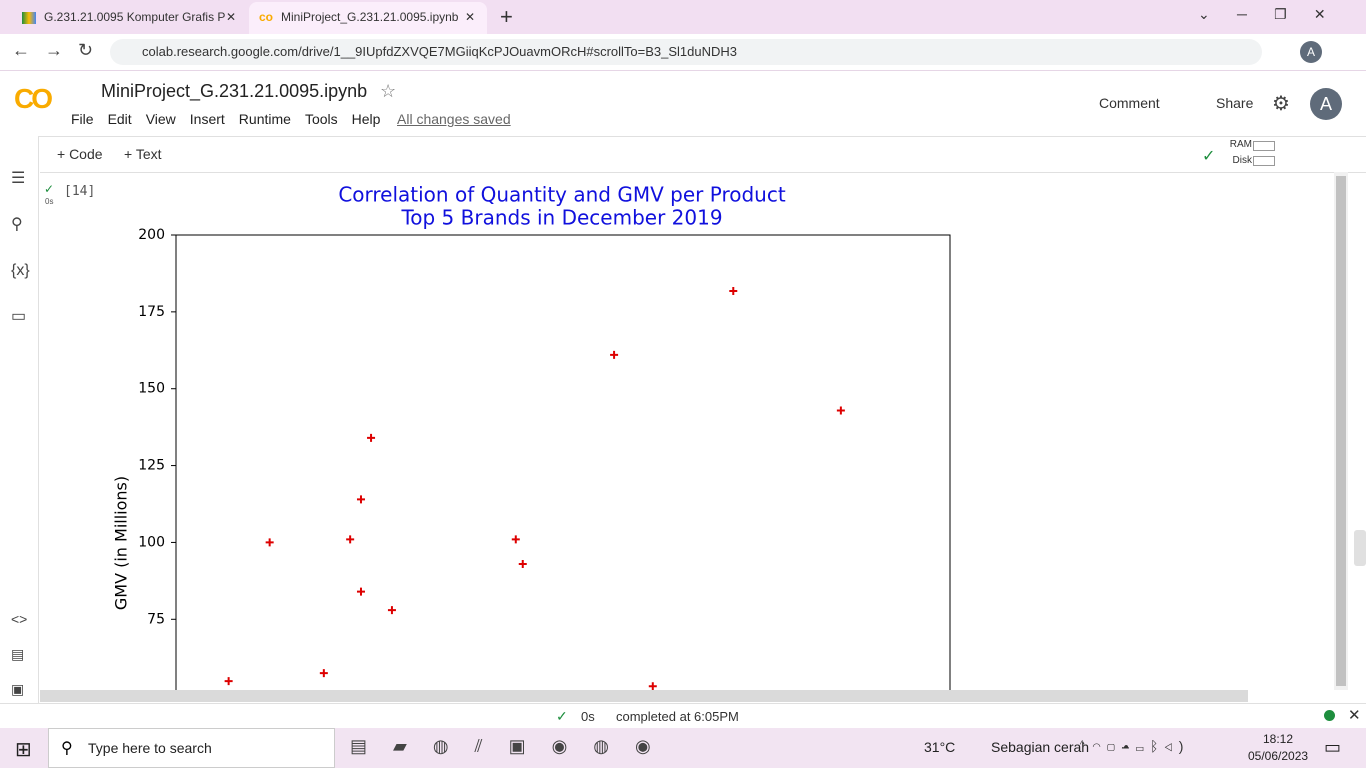 This screenshot has width=1366, height=768. I want to click on menu-item: Insert, so click(207, 119).